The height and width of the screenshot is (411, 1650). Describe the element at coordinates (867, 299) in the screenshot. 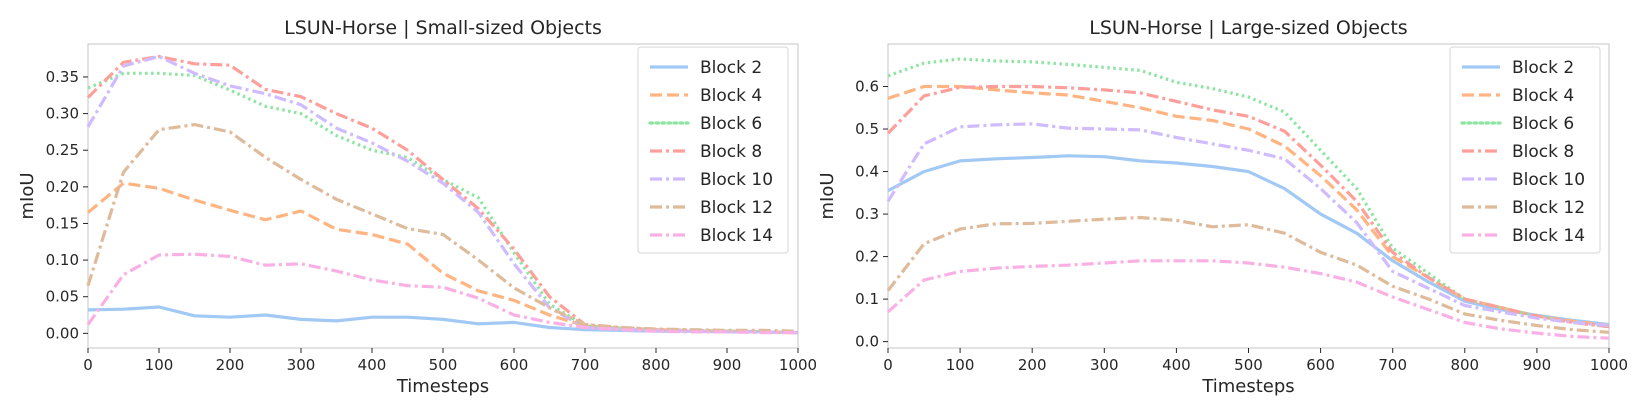

I see `y-tick-label: 0.1` at that location.